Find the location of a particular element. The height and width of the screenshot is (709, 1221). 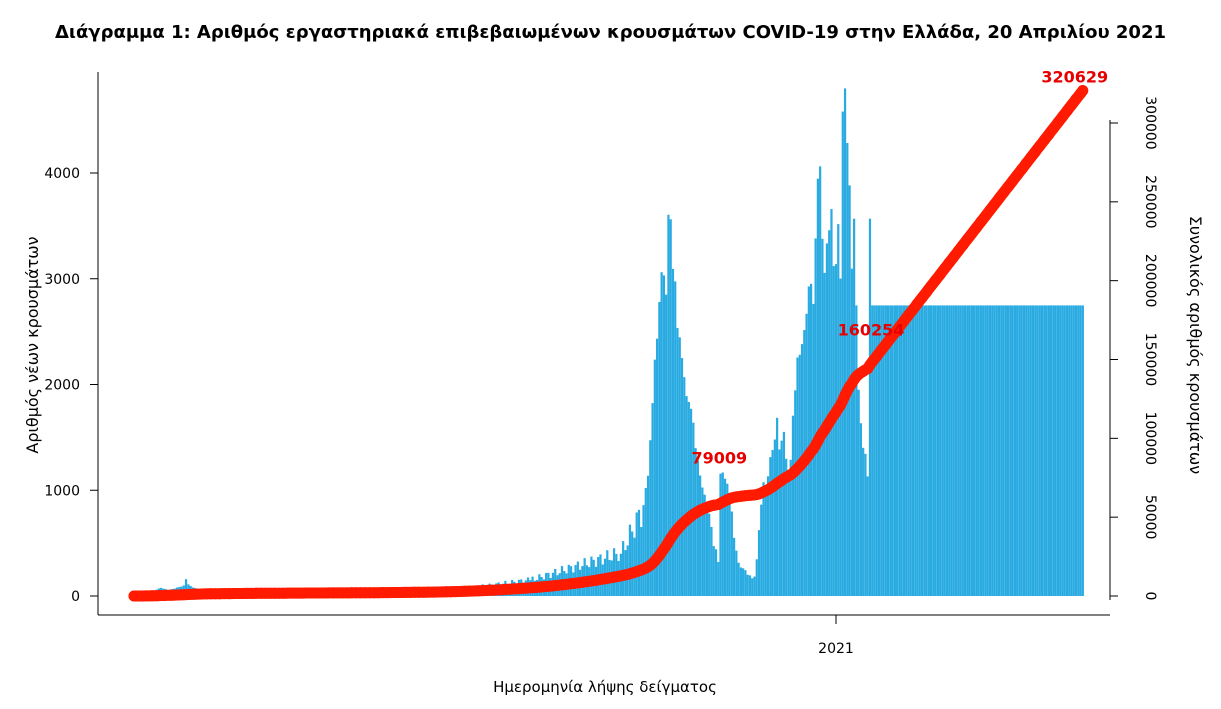

y2-tick-label: 150000 is located at coordinates (1150, 359).